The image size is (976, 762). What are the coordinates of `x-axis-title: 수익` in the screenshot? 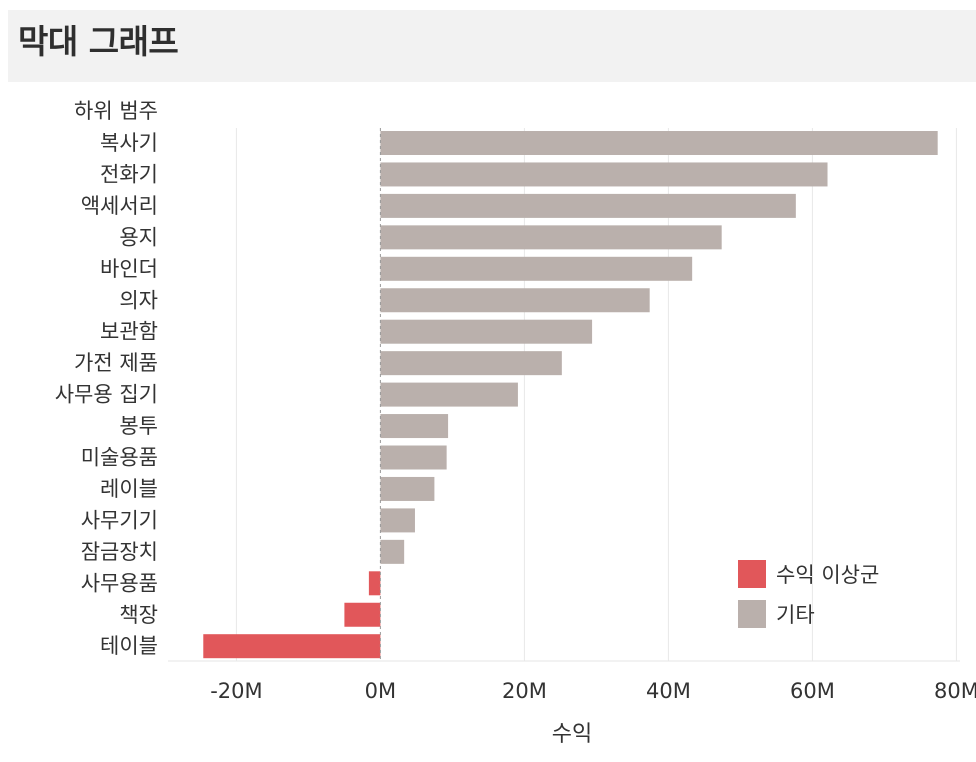 It's located at (572, 734).